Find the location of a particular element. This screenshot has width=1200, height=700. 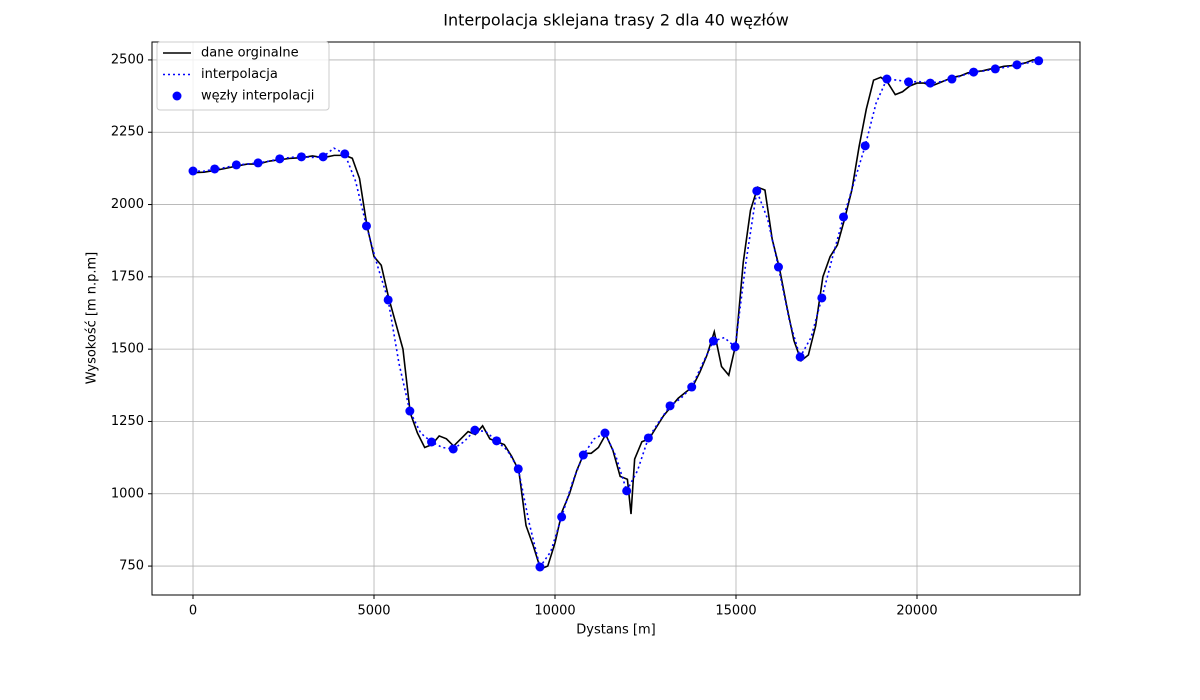

legend-box is located at coordinates (243, 76).